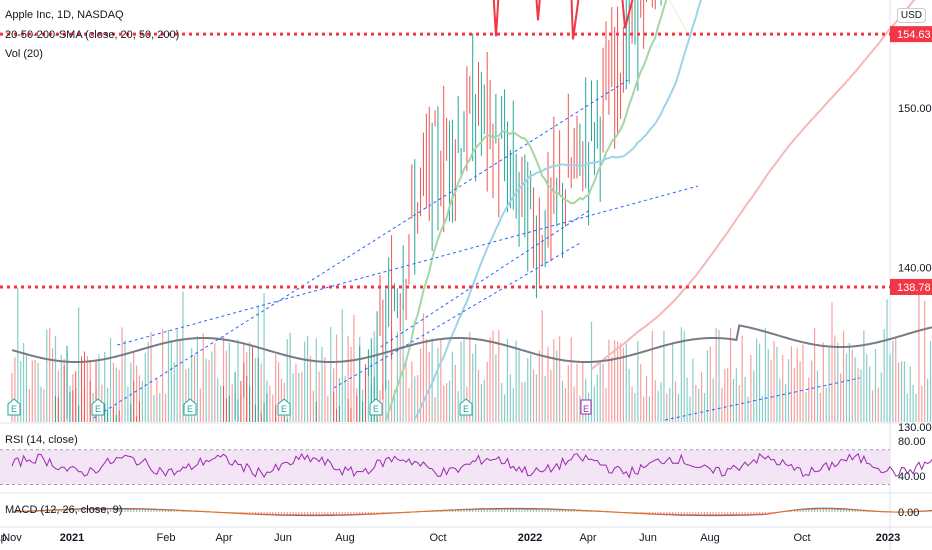 The height and width of the screenshot is (550, 932). I want to click on symbol-legend: Apple Inc, 1D, NASDAQ, so click(64, 15).